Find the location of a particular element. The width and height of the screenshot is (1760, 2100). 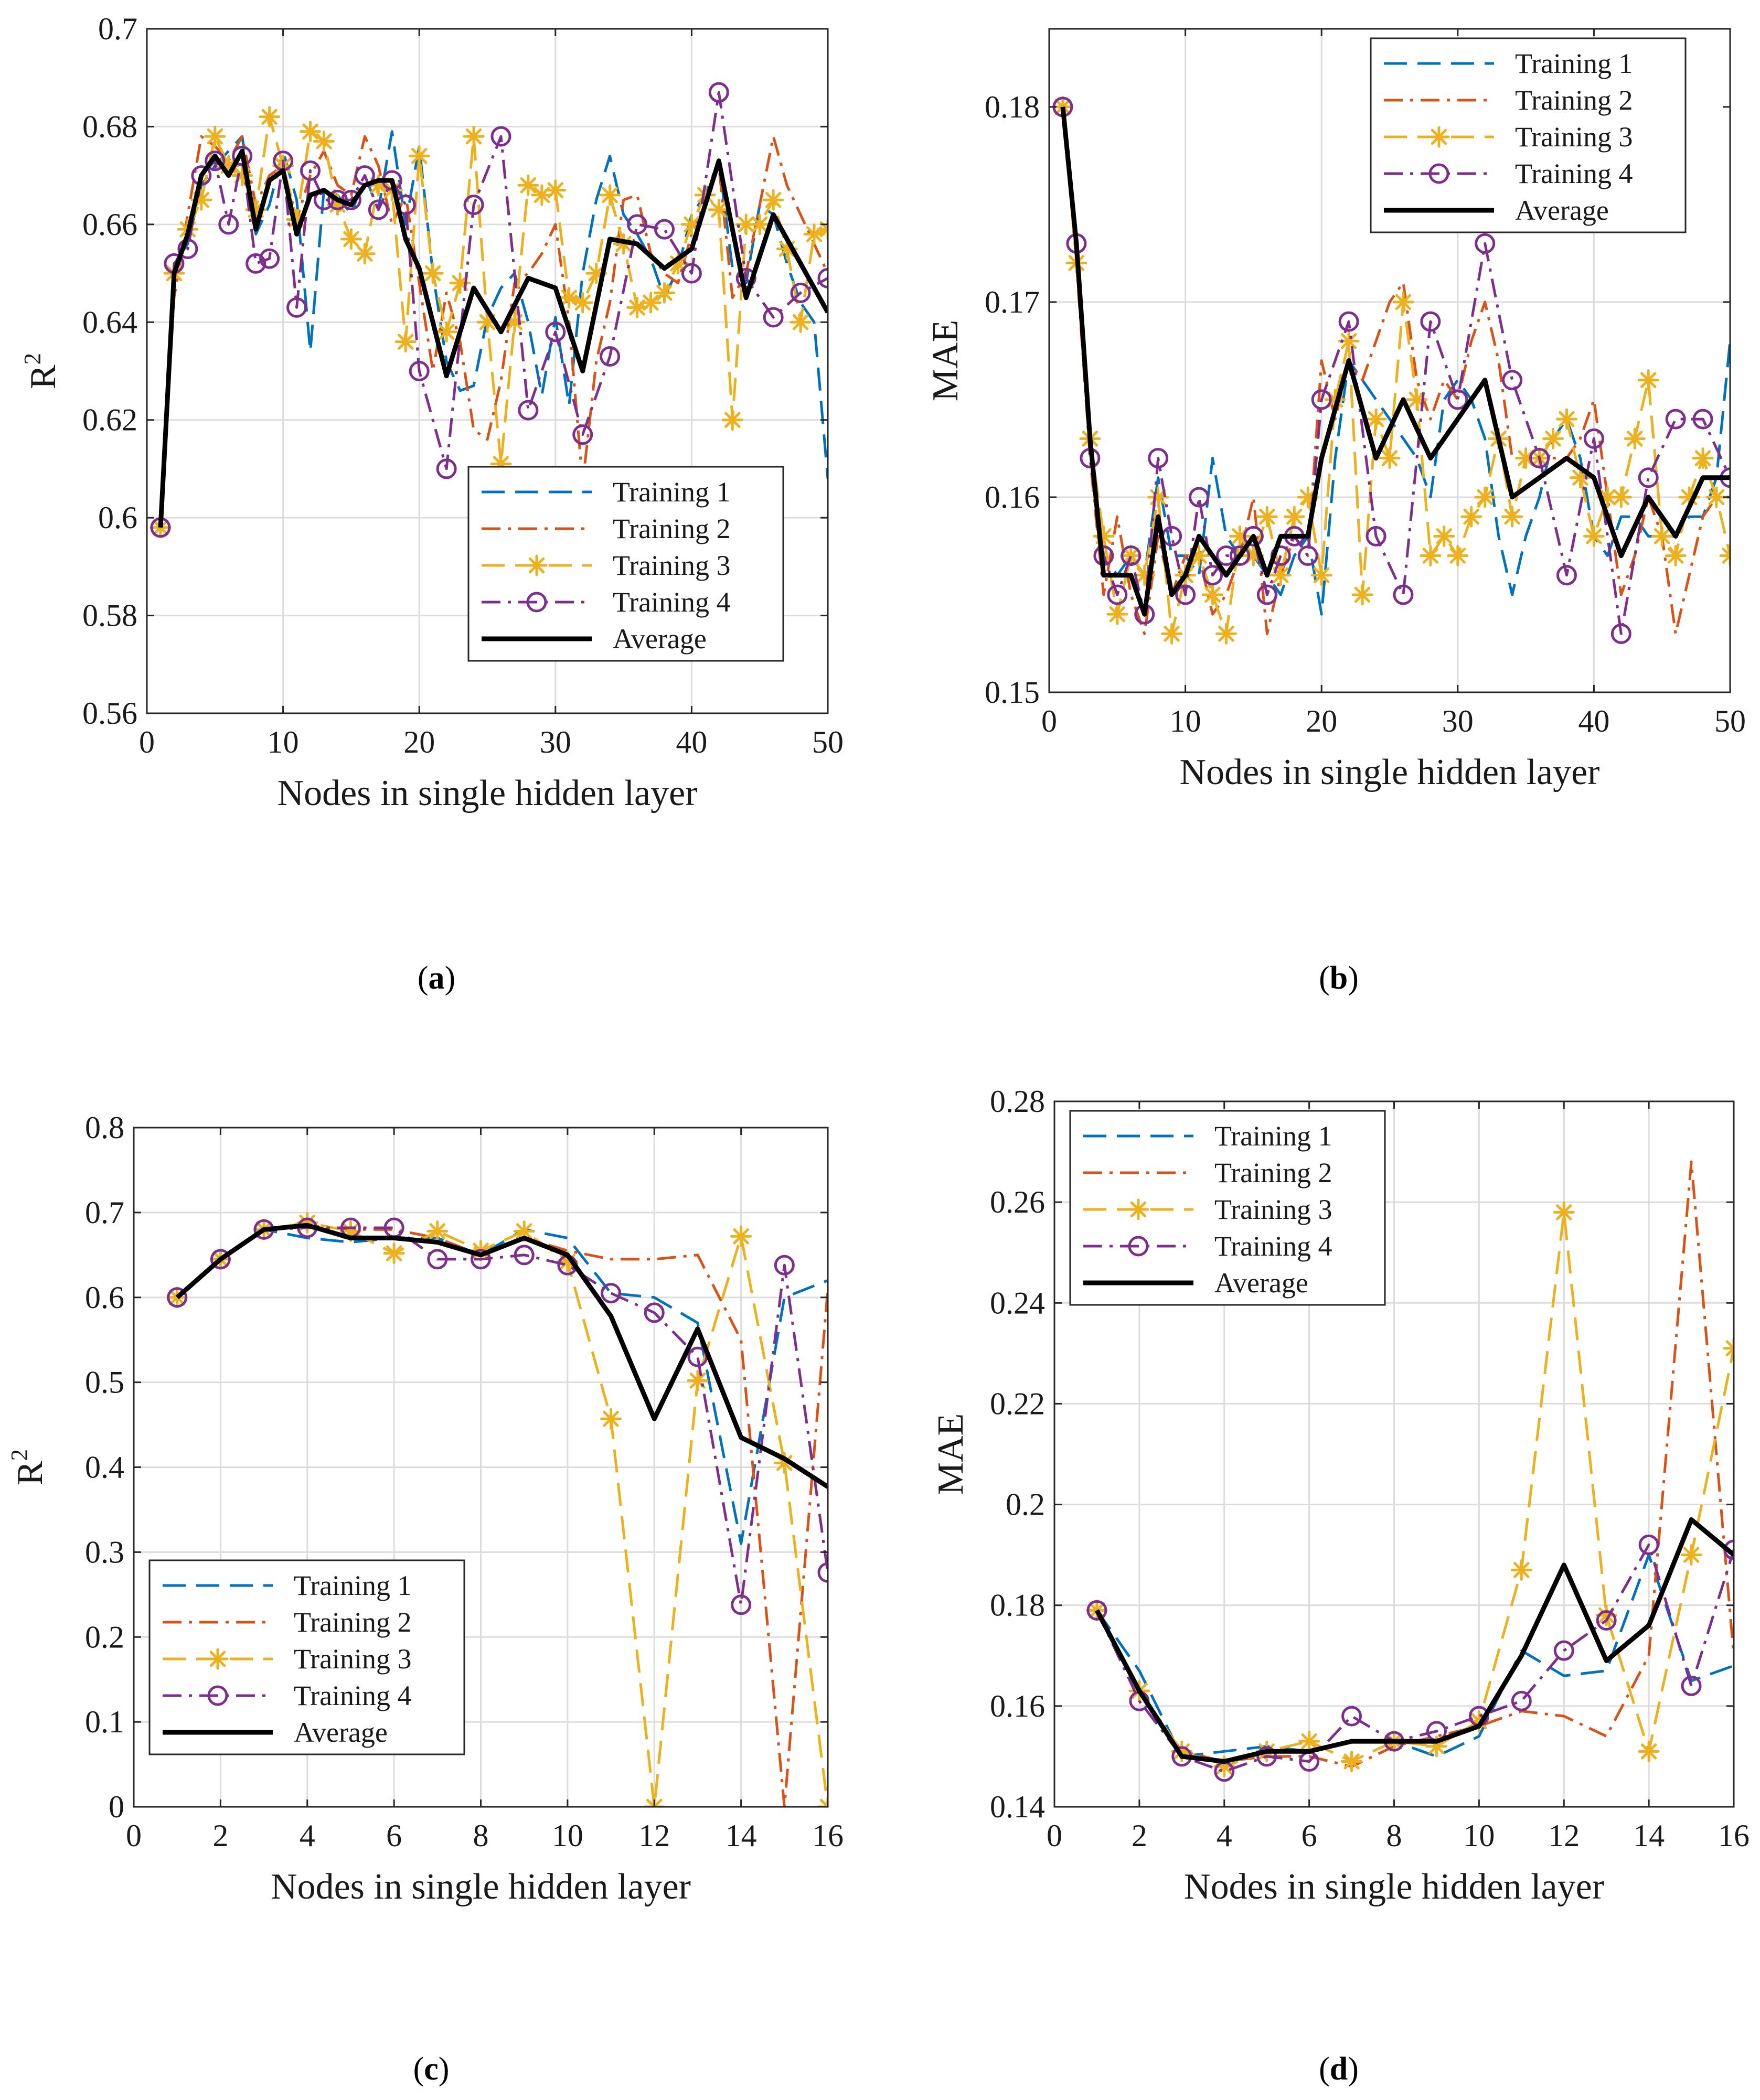

chart1-axes-frame is located at coordinates (487, 371).